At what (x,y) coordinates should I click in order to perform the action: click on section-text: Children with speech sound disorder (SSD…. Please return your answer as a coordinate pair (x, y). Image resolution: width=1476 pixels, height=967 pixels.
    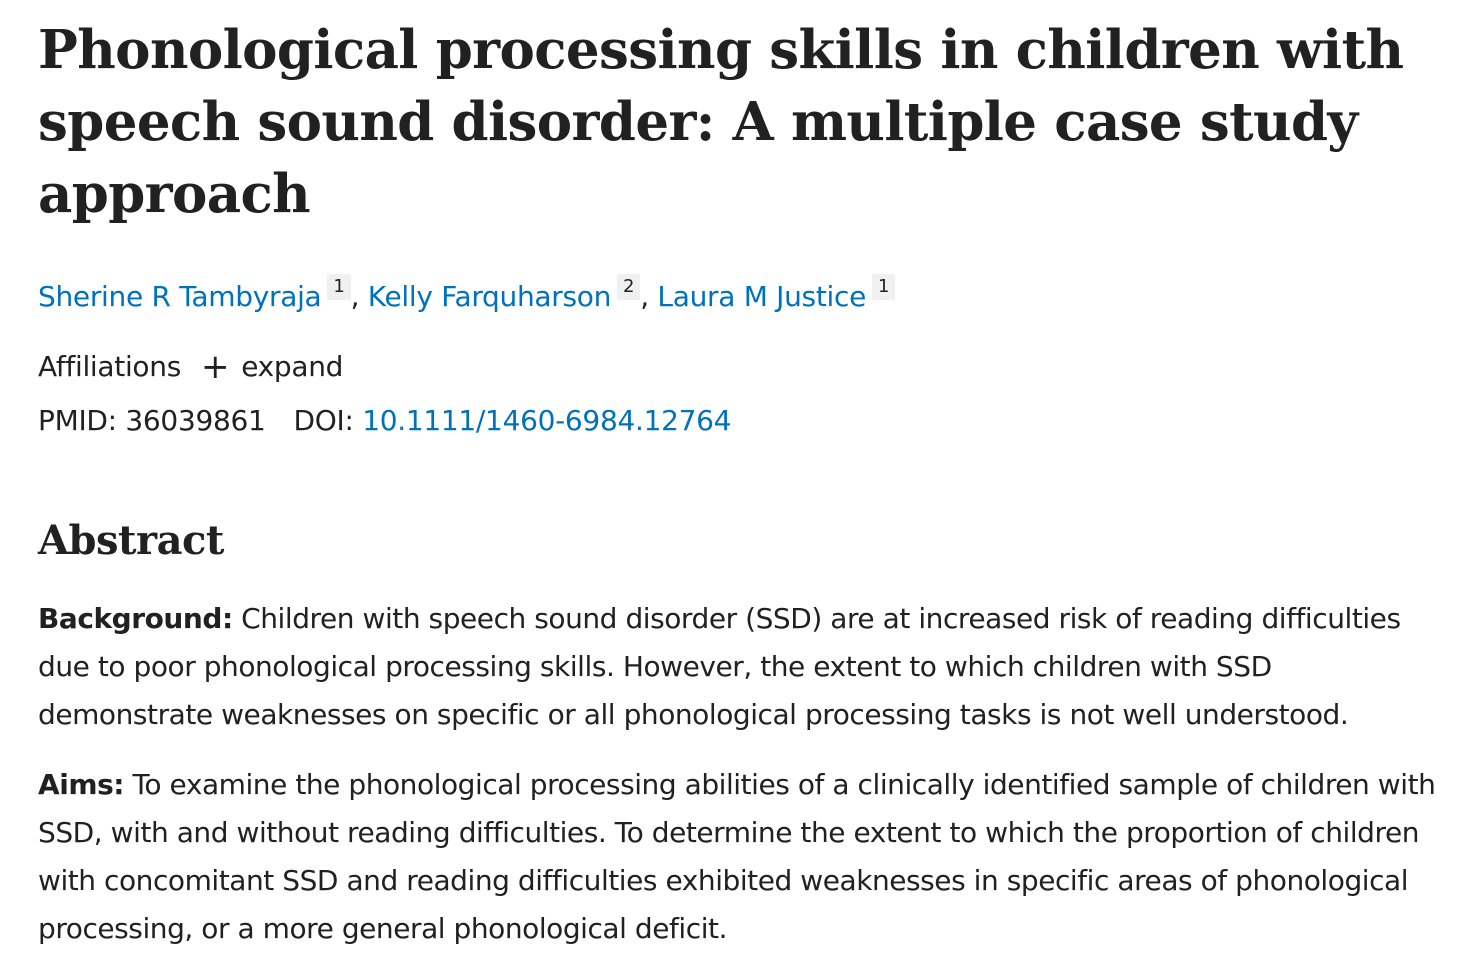
    Looking at the image, I should click on (719, 666).